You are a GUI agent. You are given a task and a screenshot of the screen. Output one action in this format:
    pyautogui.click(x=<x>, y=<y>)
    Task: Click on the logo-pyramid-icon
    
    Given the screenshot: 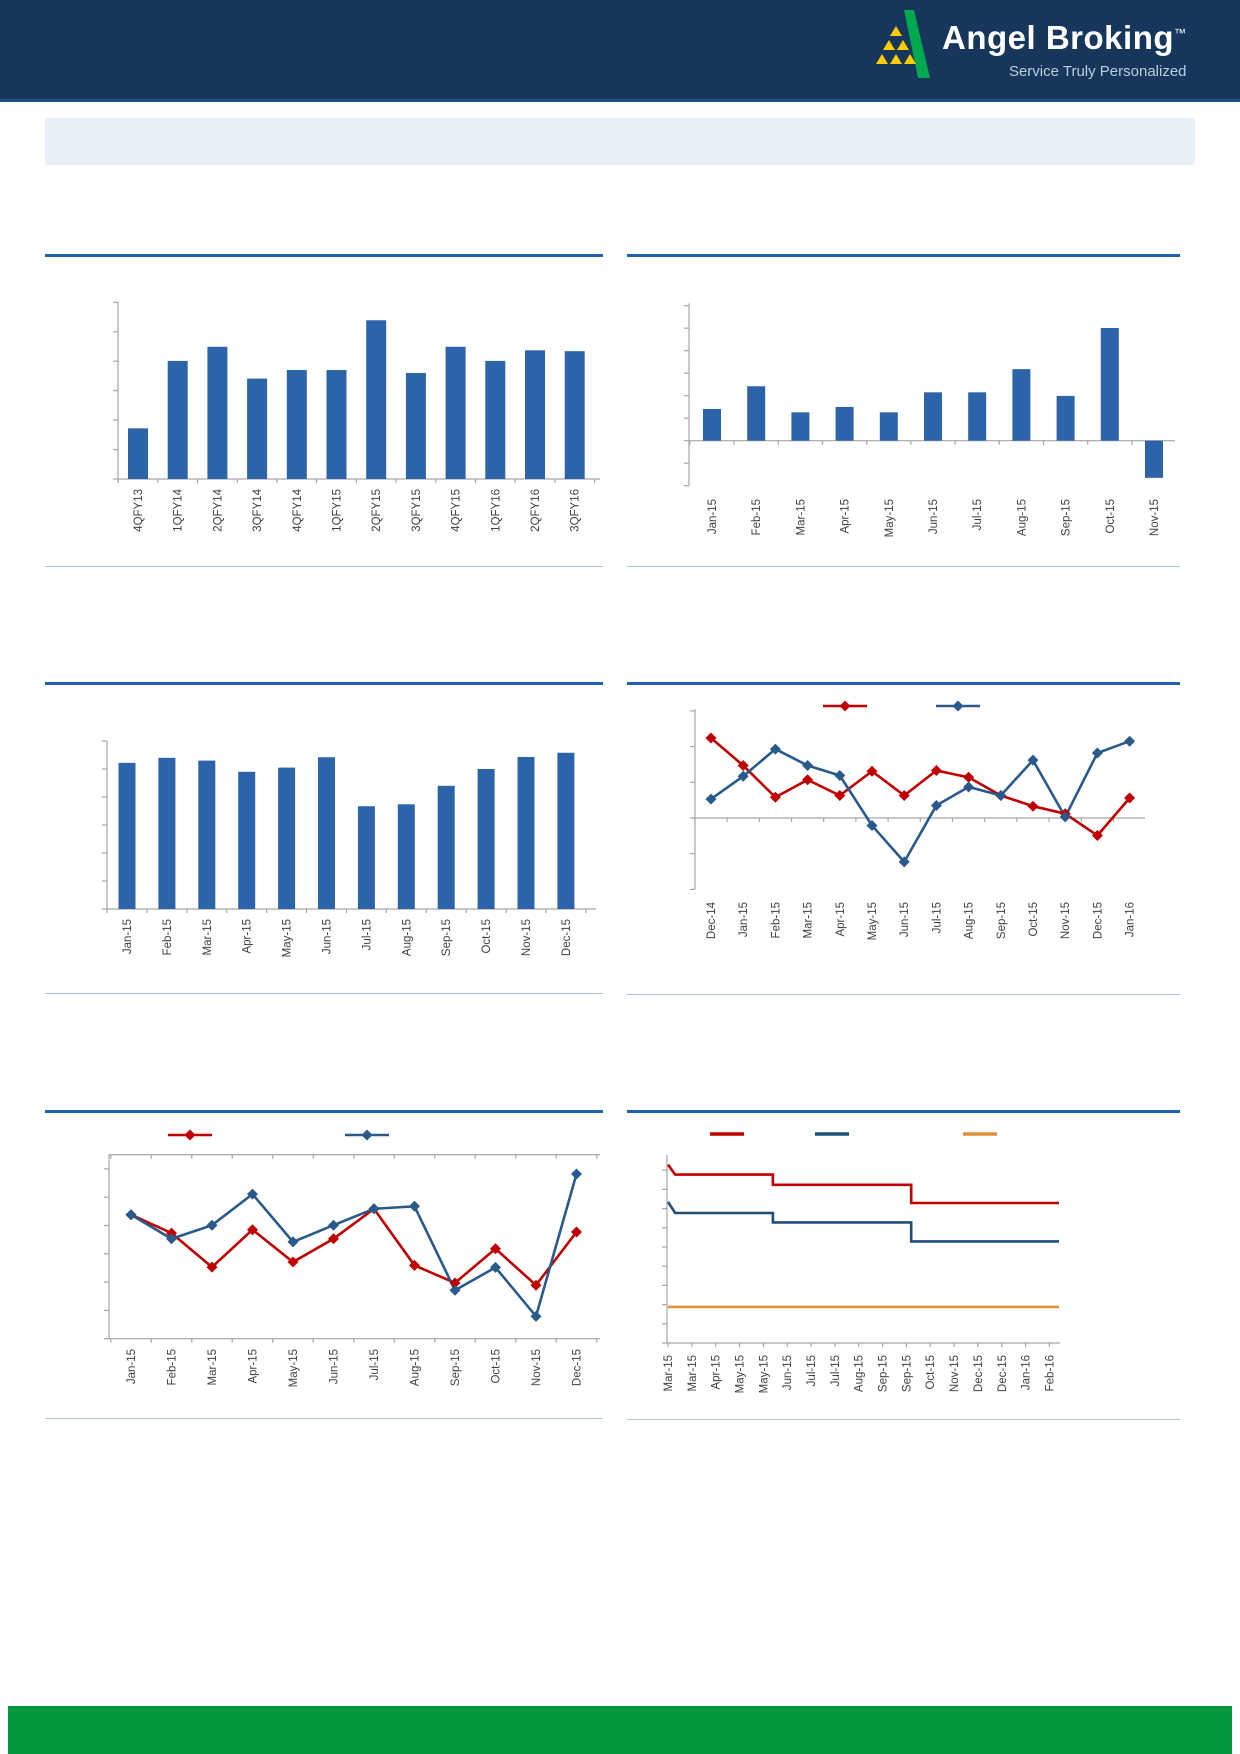 What is the action you would take?
    pyautogui.click(x=903, y=44)
    